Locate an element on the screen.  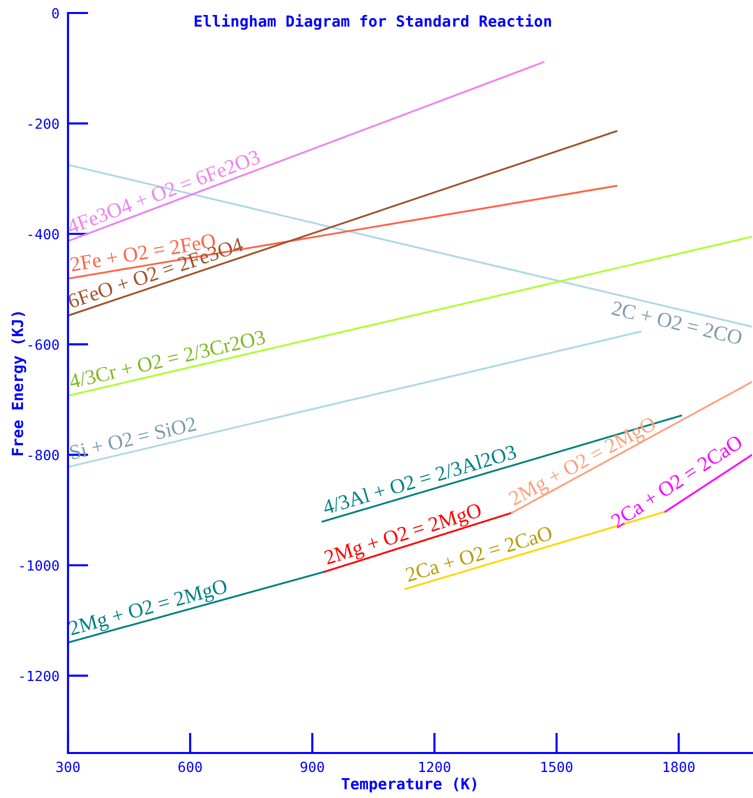
text: 2C + O2 = 2CO is located at coordinates (677, 322).